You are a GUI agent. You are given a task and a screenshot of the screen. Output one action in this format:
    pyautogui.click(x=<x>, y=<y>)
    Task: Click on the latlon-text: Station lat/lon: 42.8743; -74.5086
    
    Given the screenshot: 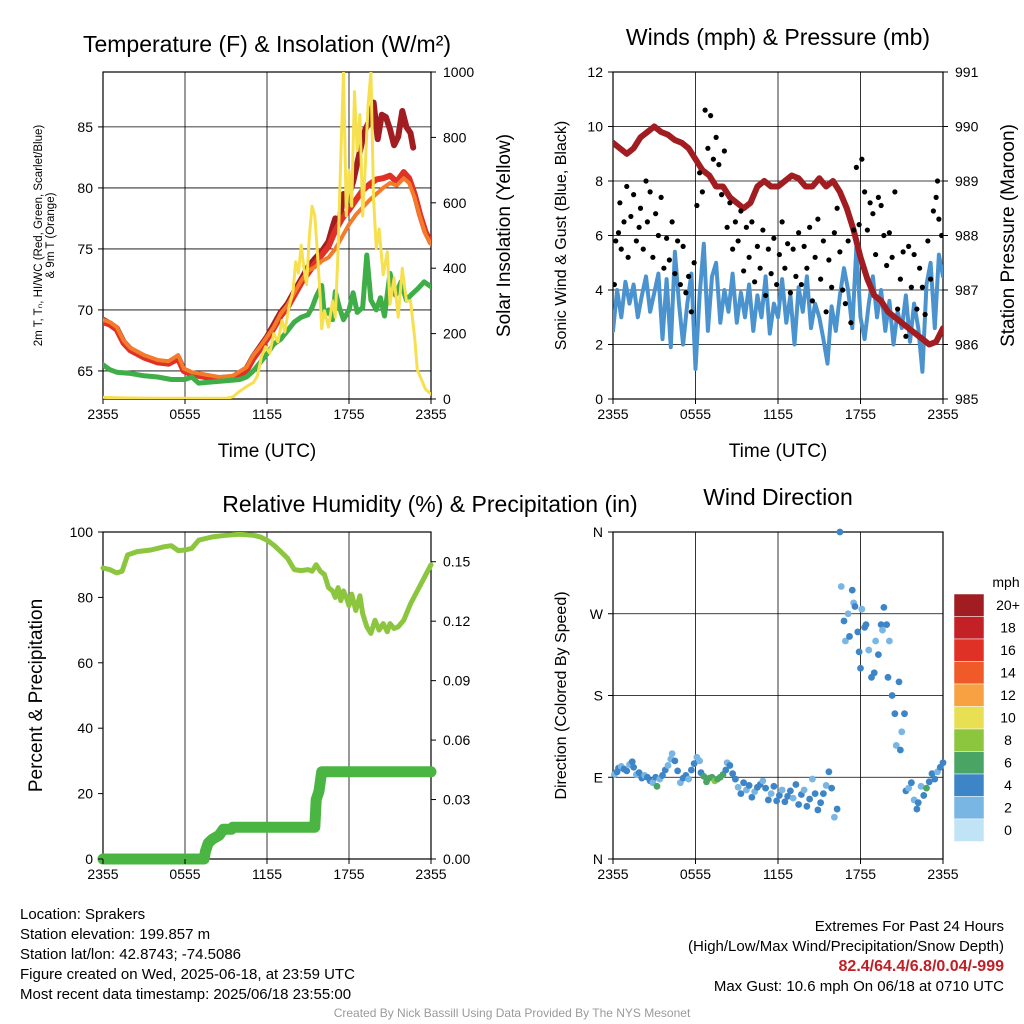 What is the action you would take?
    pyautogui.click(x=131, y=954)
    